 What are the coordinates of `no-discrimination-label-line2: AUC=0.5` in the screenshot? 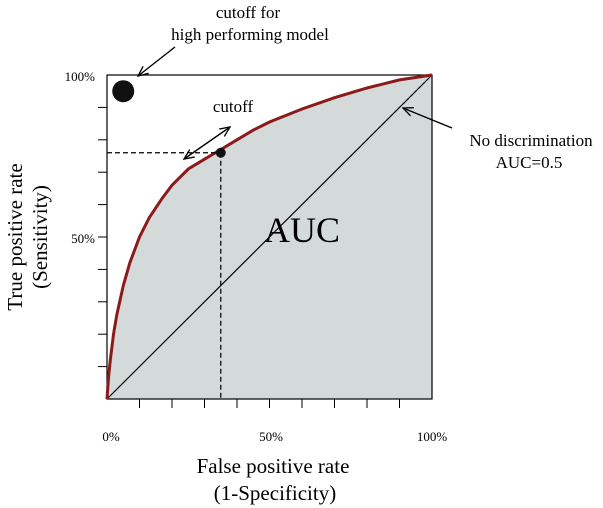 It's located at (529, 162).